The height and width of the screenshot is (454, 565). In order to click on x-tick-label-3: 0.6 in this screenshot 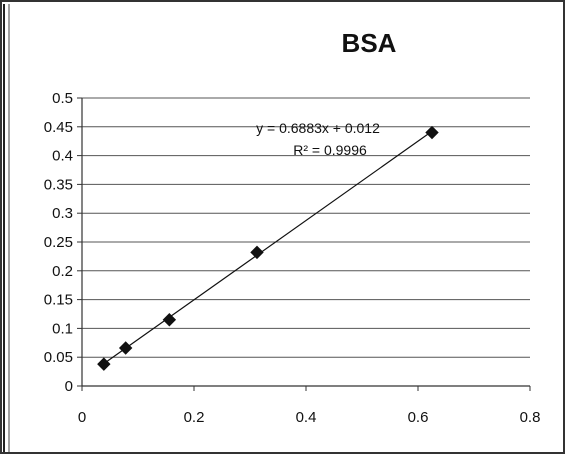, I will do `click(418, 417)`.